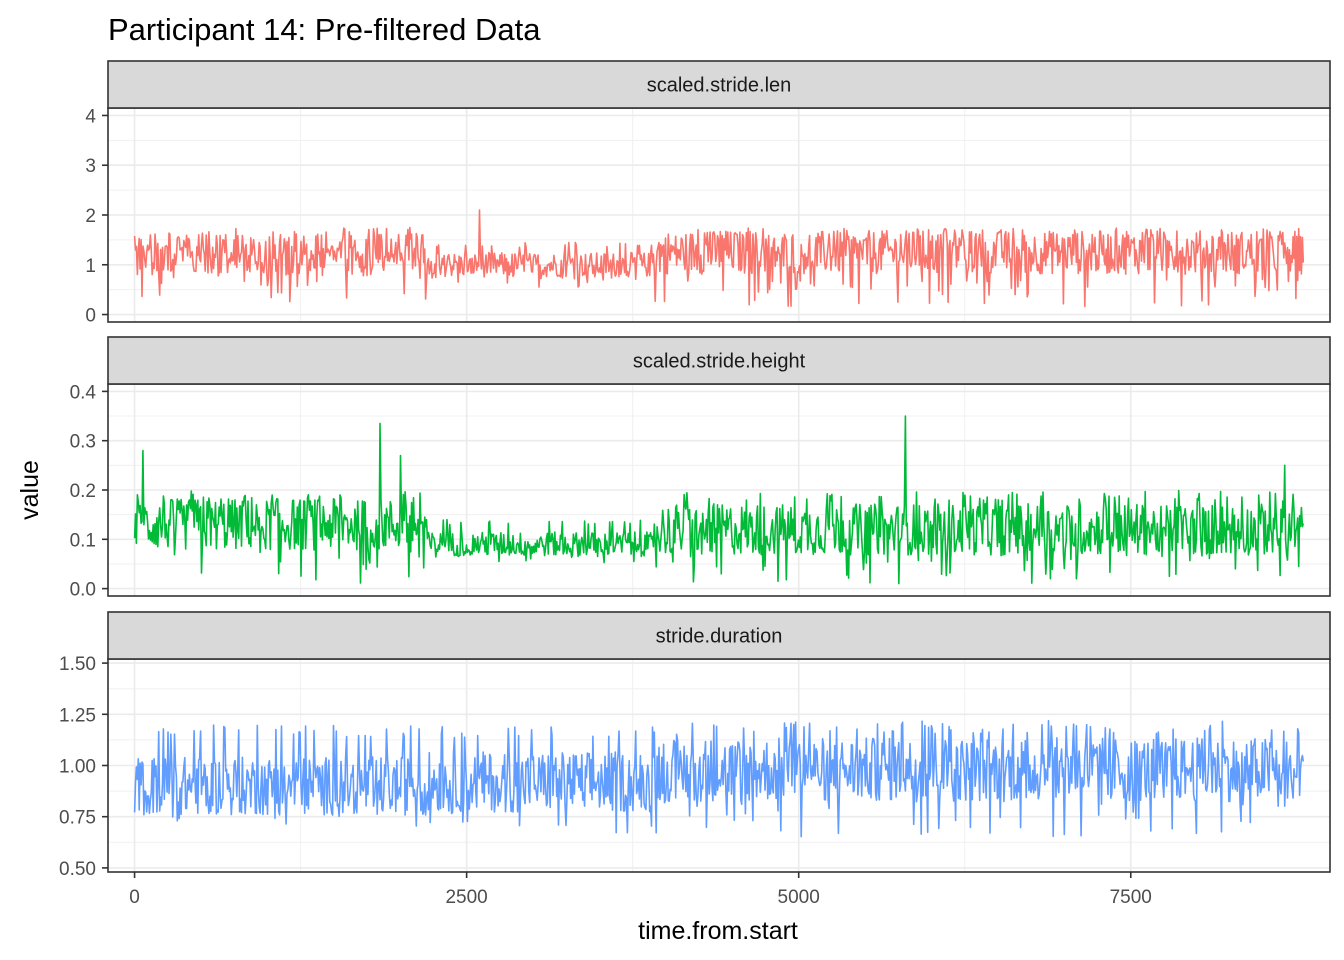  I want to click on x-tick-label: 2500, so click(466, 897).